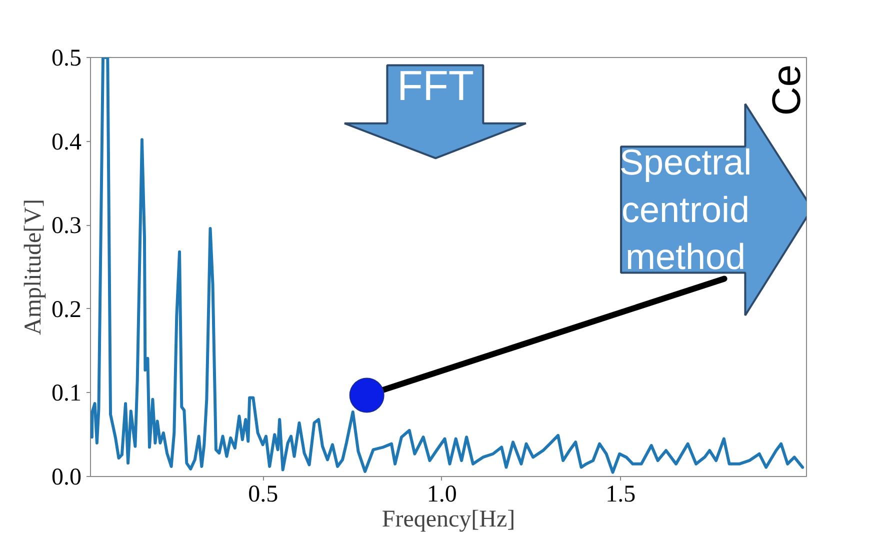 This screenshot has height=541, width=888. What do you see at coordinates (67, 59) in the screenshot?
I see `y-tick-label: 0.5` at bounding box center [67, 59].